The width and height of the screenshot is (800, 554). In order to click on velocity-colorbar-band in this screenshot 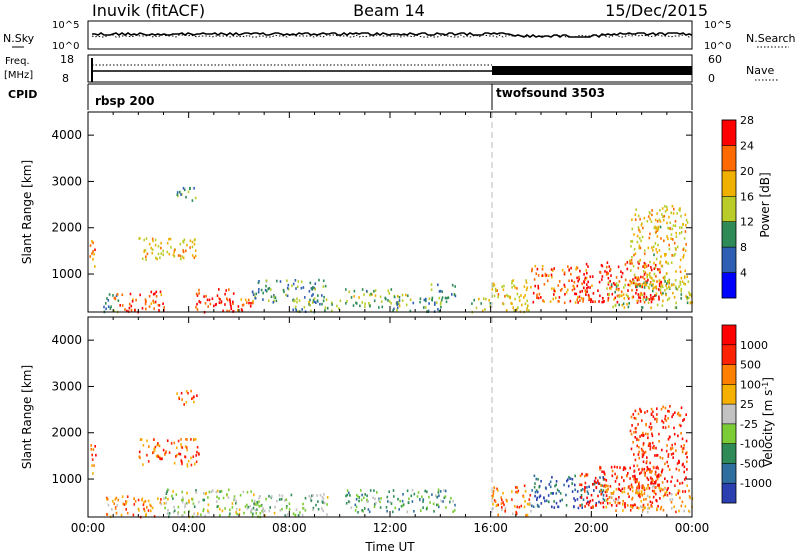, I will do `click(729, 354)`.